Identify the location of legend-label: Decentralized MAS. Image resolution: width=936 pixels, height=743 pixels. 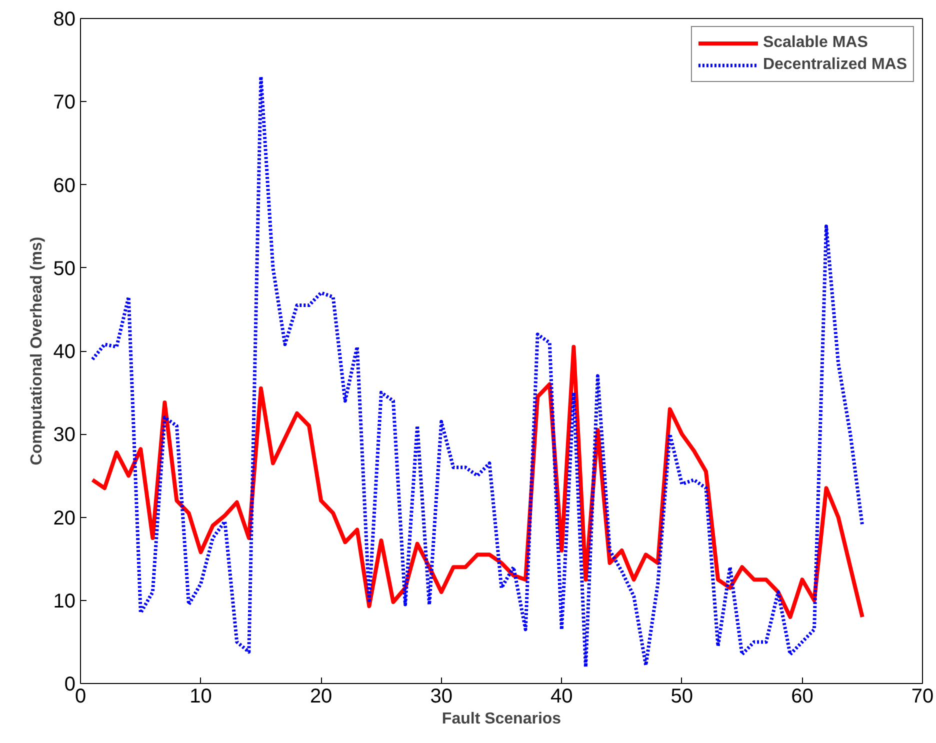
(834, 65).